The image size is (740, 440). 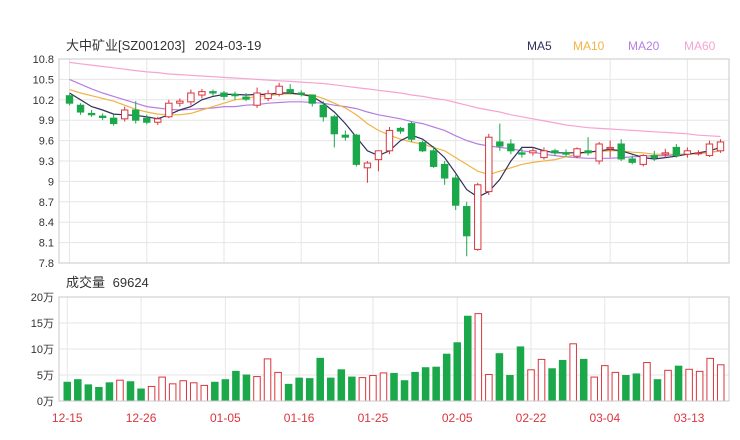 I want to click on date-tick-label: 12-26, so click(x=141, y=418).